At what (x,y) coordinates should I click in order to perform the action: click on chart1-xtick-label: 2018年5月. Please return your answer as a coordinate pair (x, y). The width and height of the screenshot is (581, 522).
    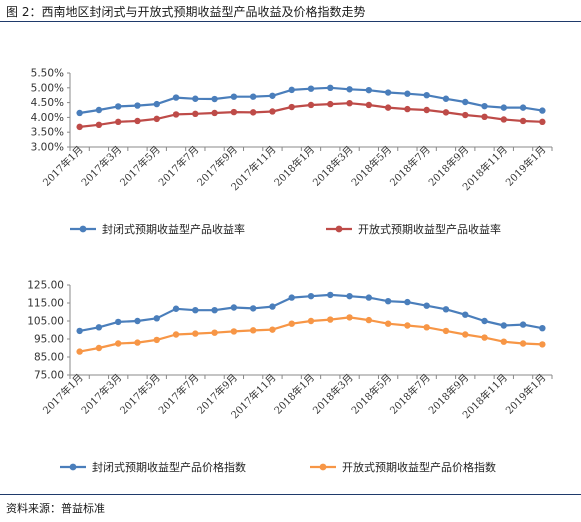
    Looking at the image, I should click on (371, 166).